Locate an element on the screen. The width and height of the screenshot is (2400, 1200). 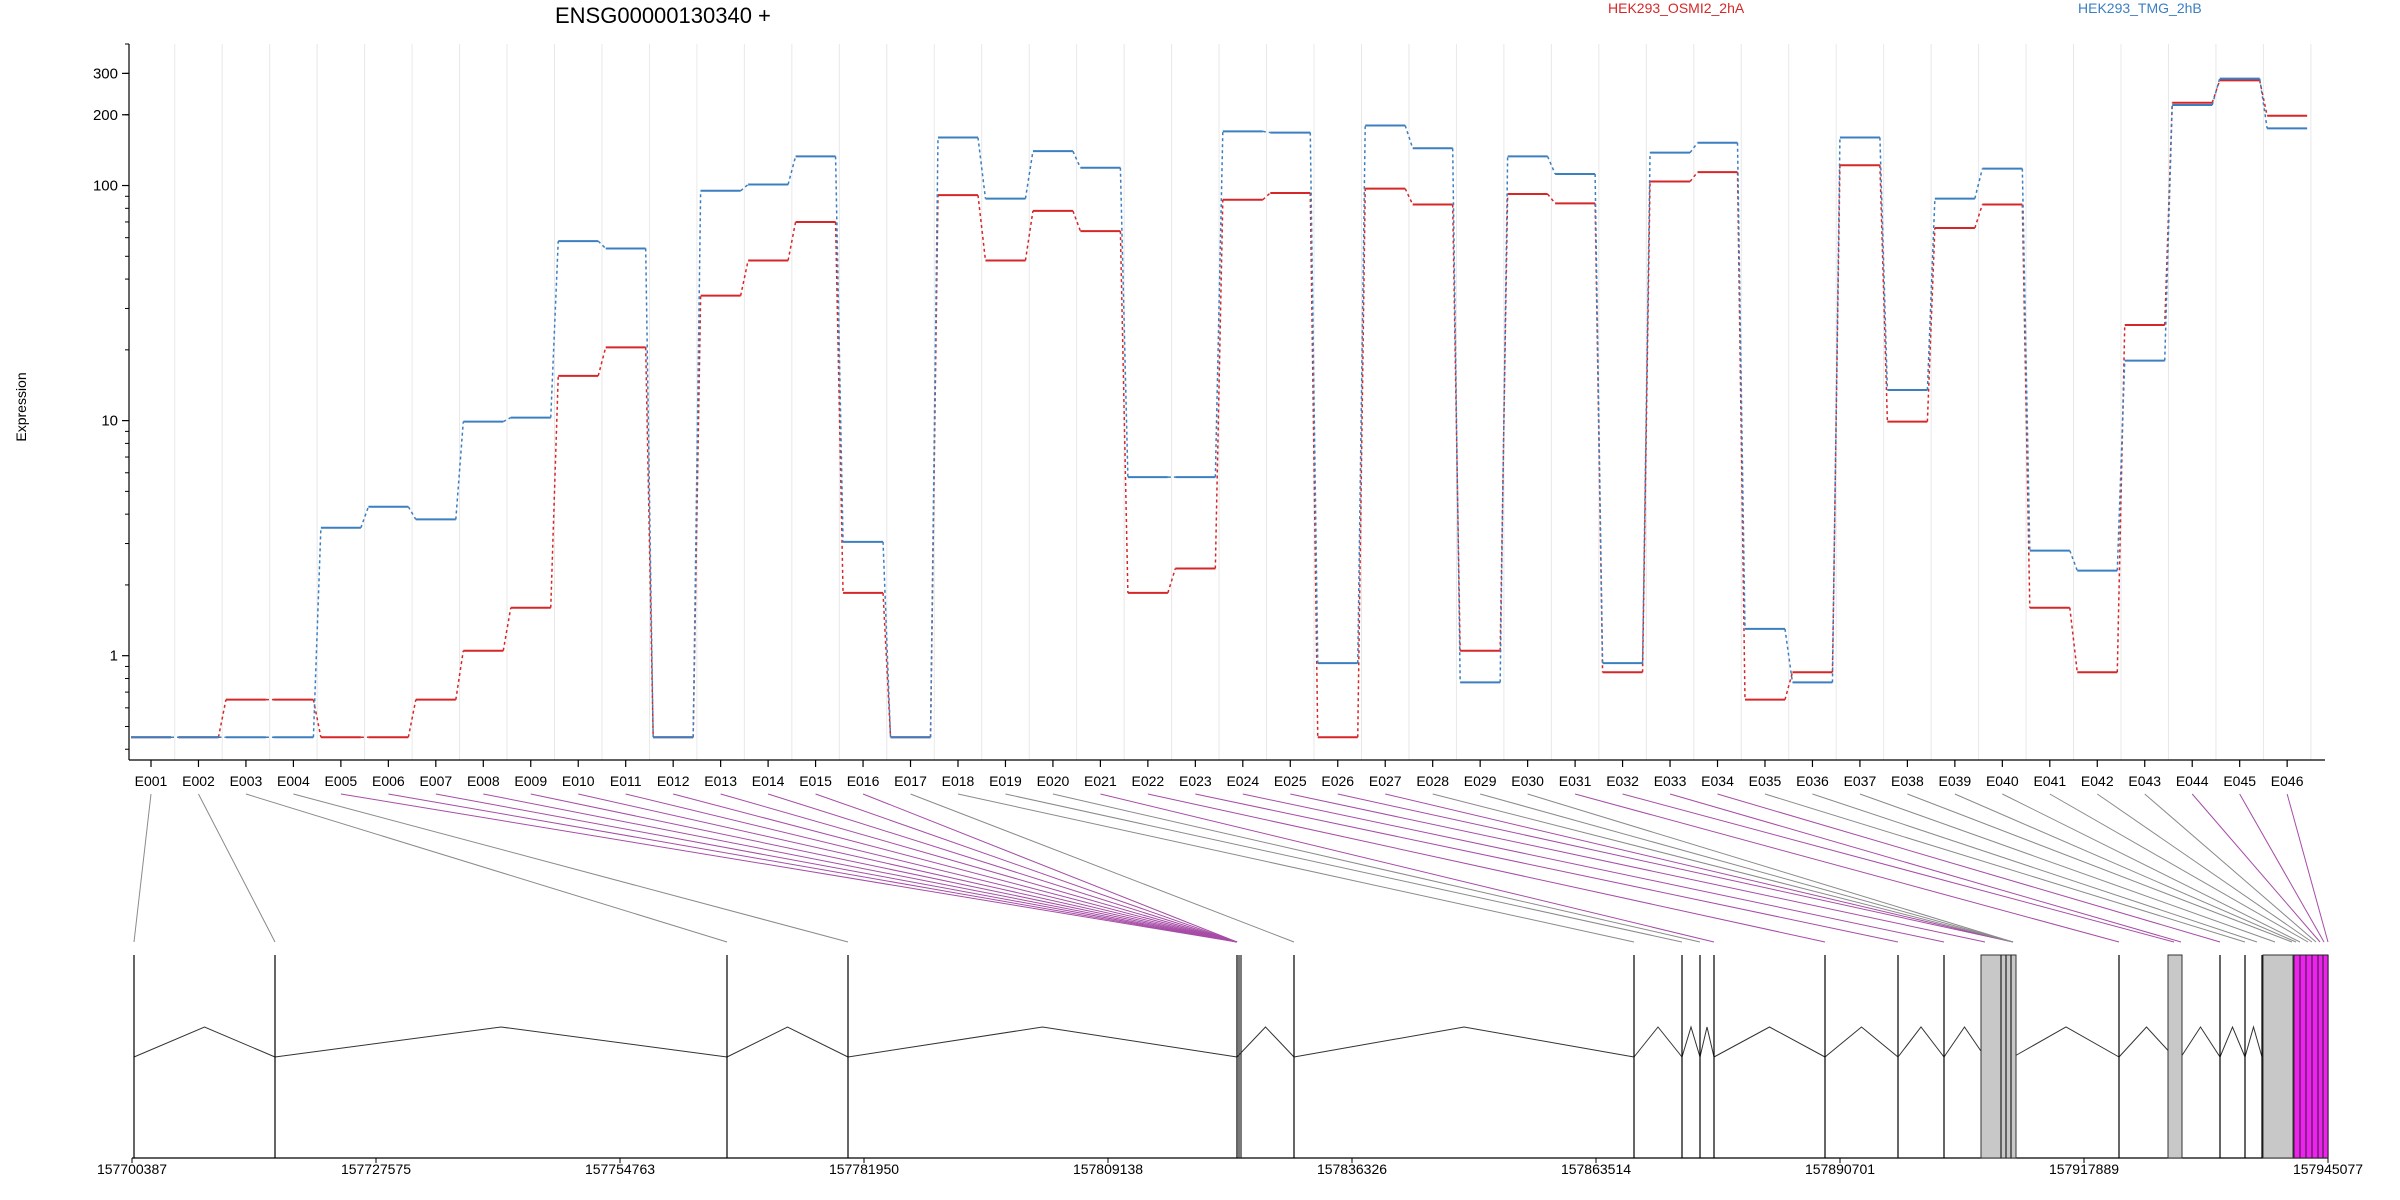
exon-connector-e036 is located at coordinates (2035, 868).